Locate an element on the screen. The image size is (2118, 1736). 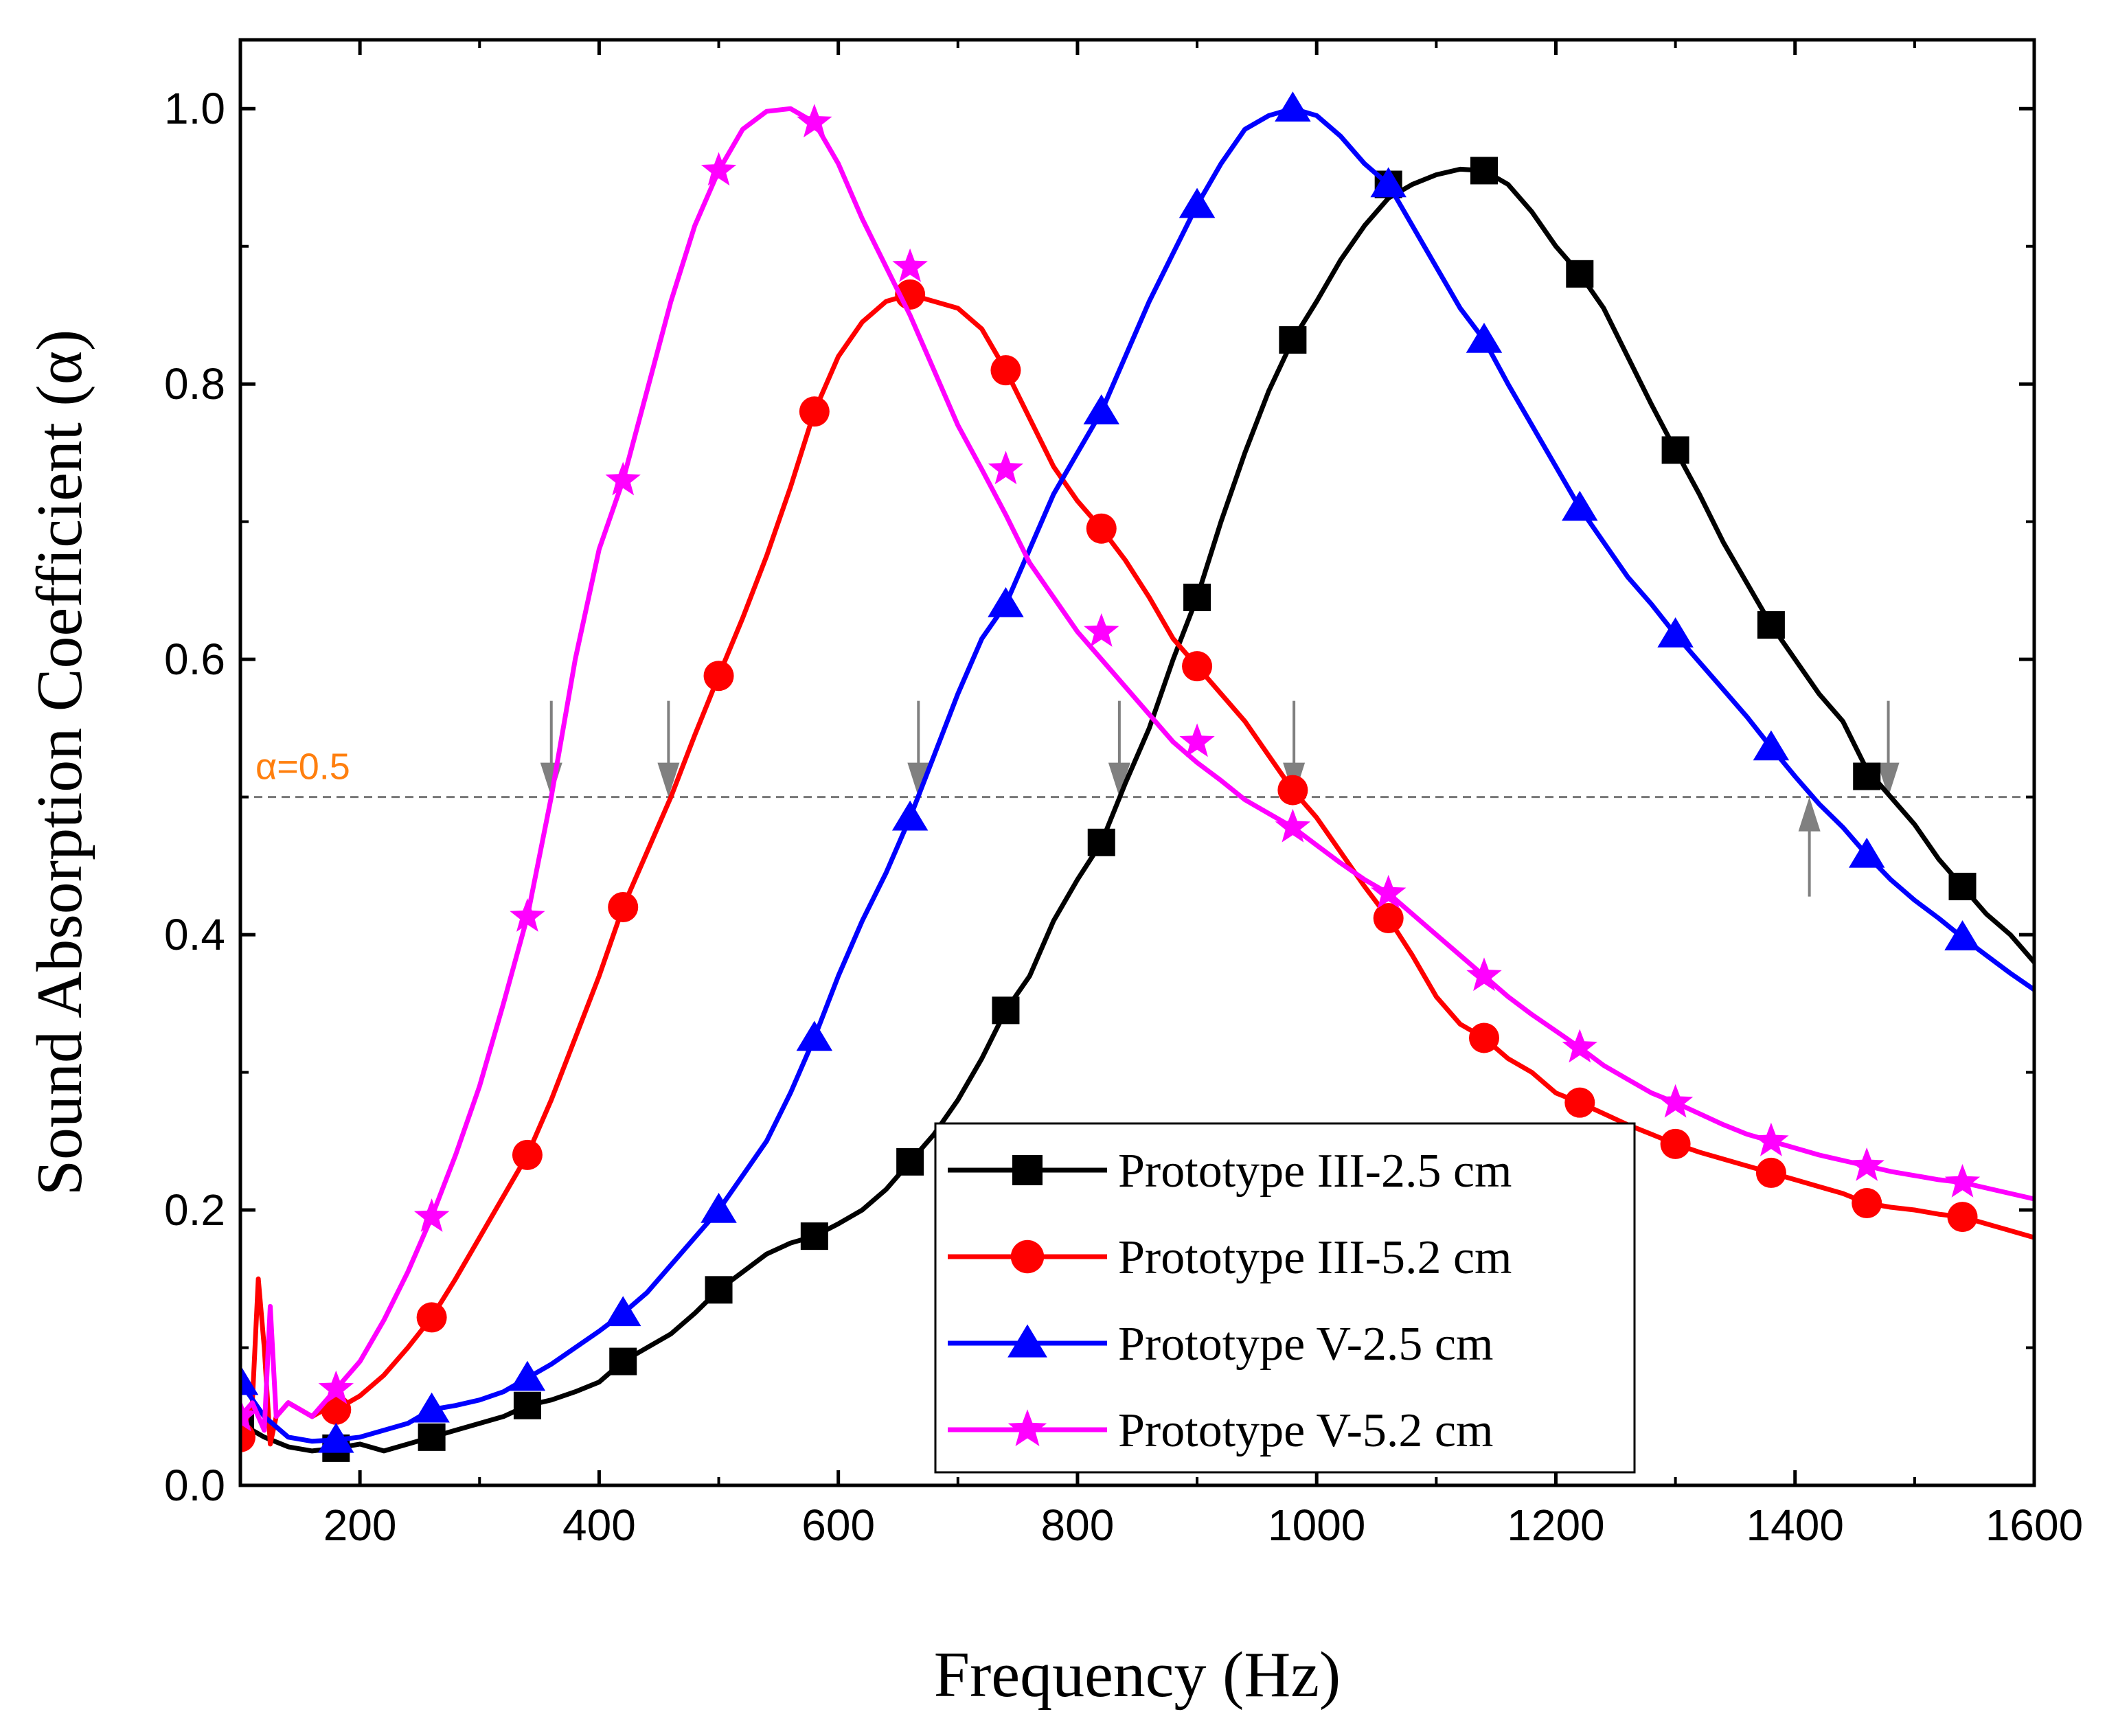
reference-line-label: α=0.5 is located at coordinates (302, 767).